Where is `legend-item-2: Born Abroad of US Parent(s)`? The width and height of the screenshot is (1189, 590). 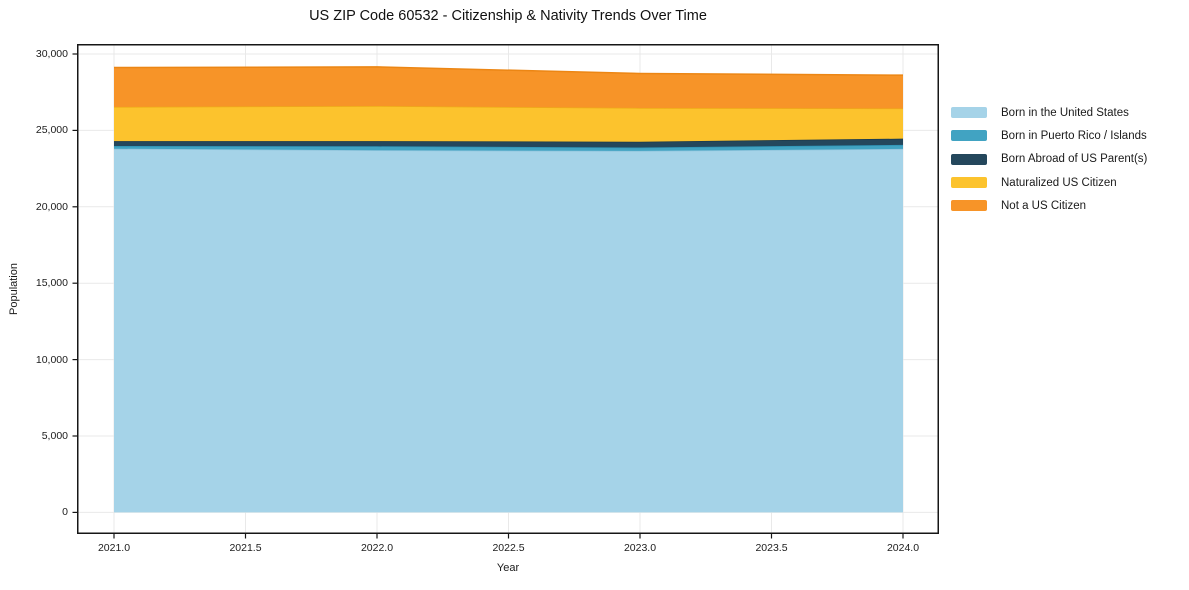 legend-item-2: Born Abroad of US Parent(s) is located at coordinates (1049, 159).